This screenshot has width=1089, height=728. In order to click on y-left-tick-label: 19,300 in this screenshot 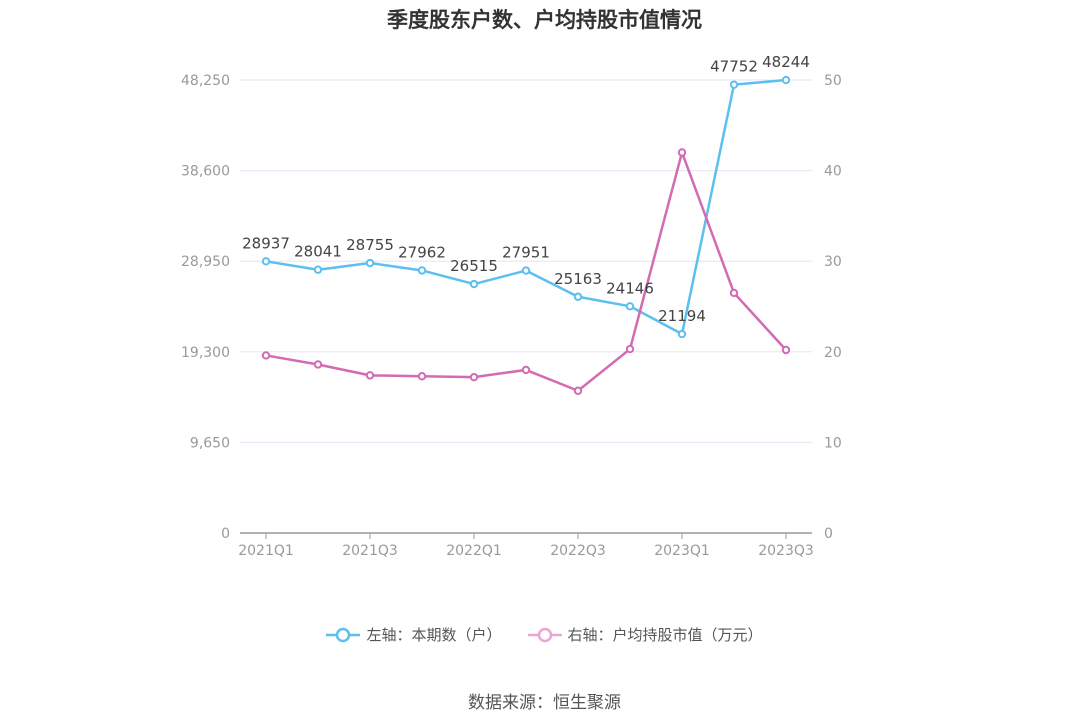, I will do `click(205, 353)`.